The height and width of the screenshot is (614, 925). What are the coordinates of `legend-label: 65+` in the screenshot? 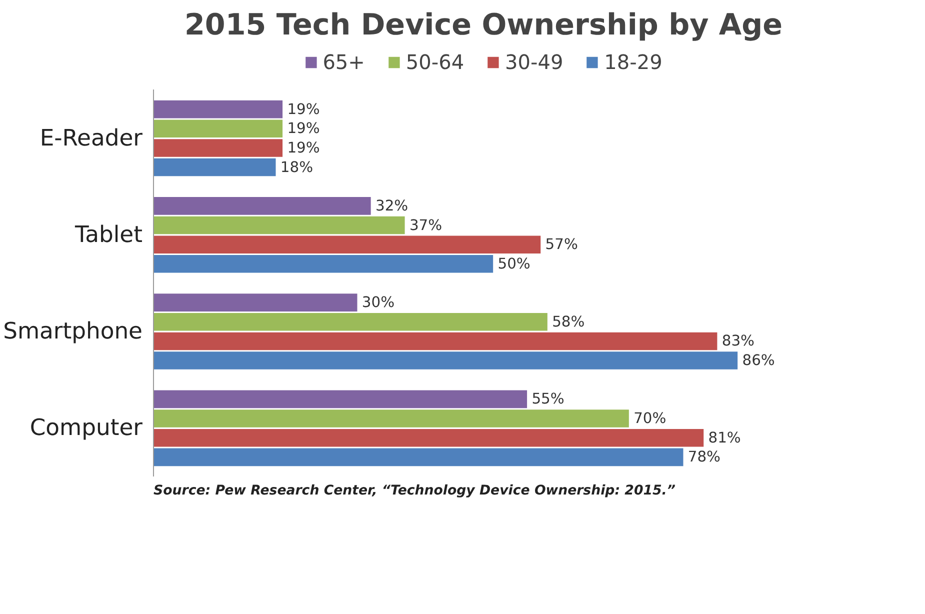 It's located at (343, 62).